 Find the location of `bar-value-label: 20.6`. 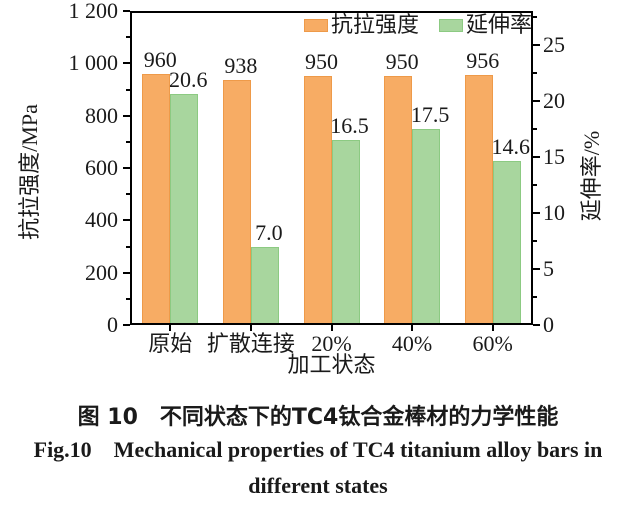

bar-value-label: 20.6 is located at coordinates (188, 79).